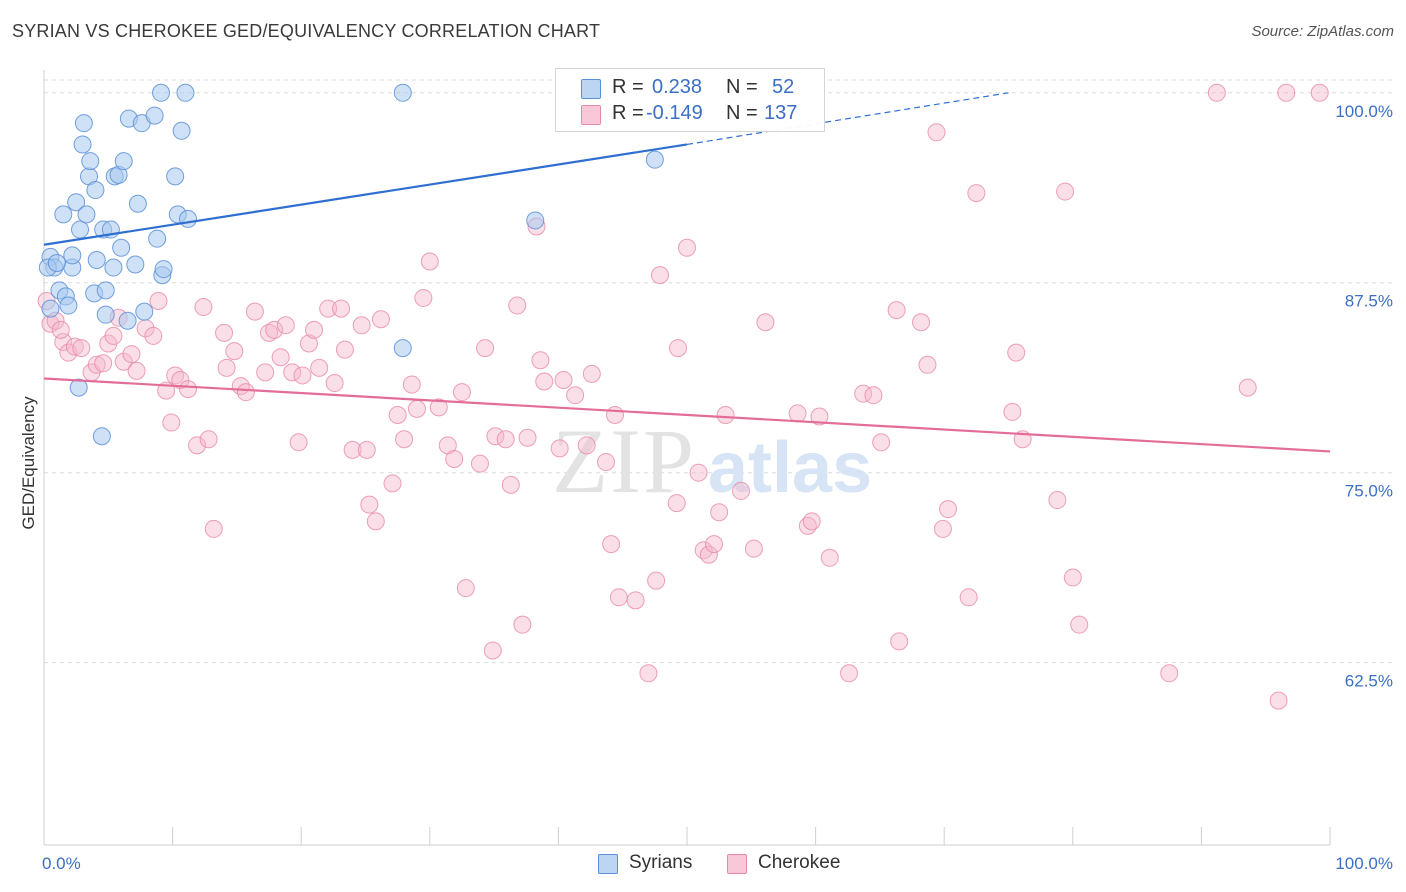 This screenshot has height=892, width=1406. Describe the element at coordinates (61, 863) in the screenshot. I see `x-tick-label: 0.0%` at that location.